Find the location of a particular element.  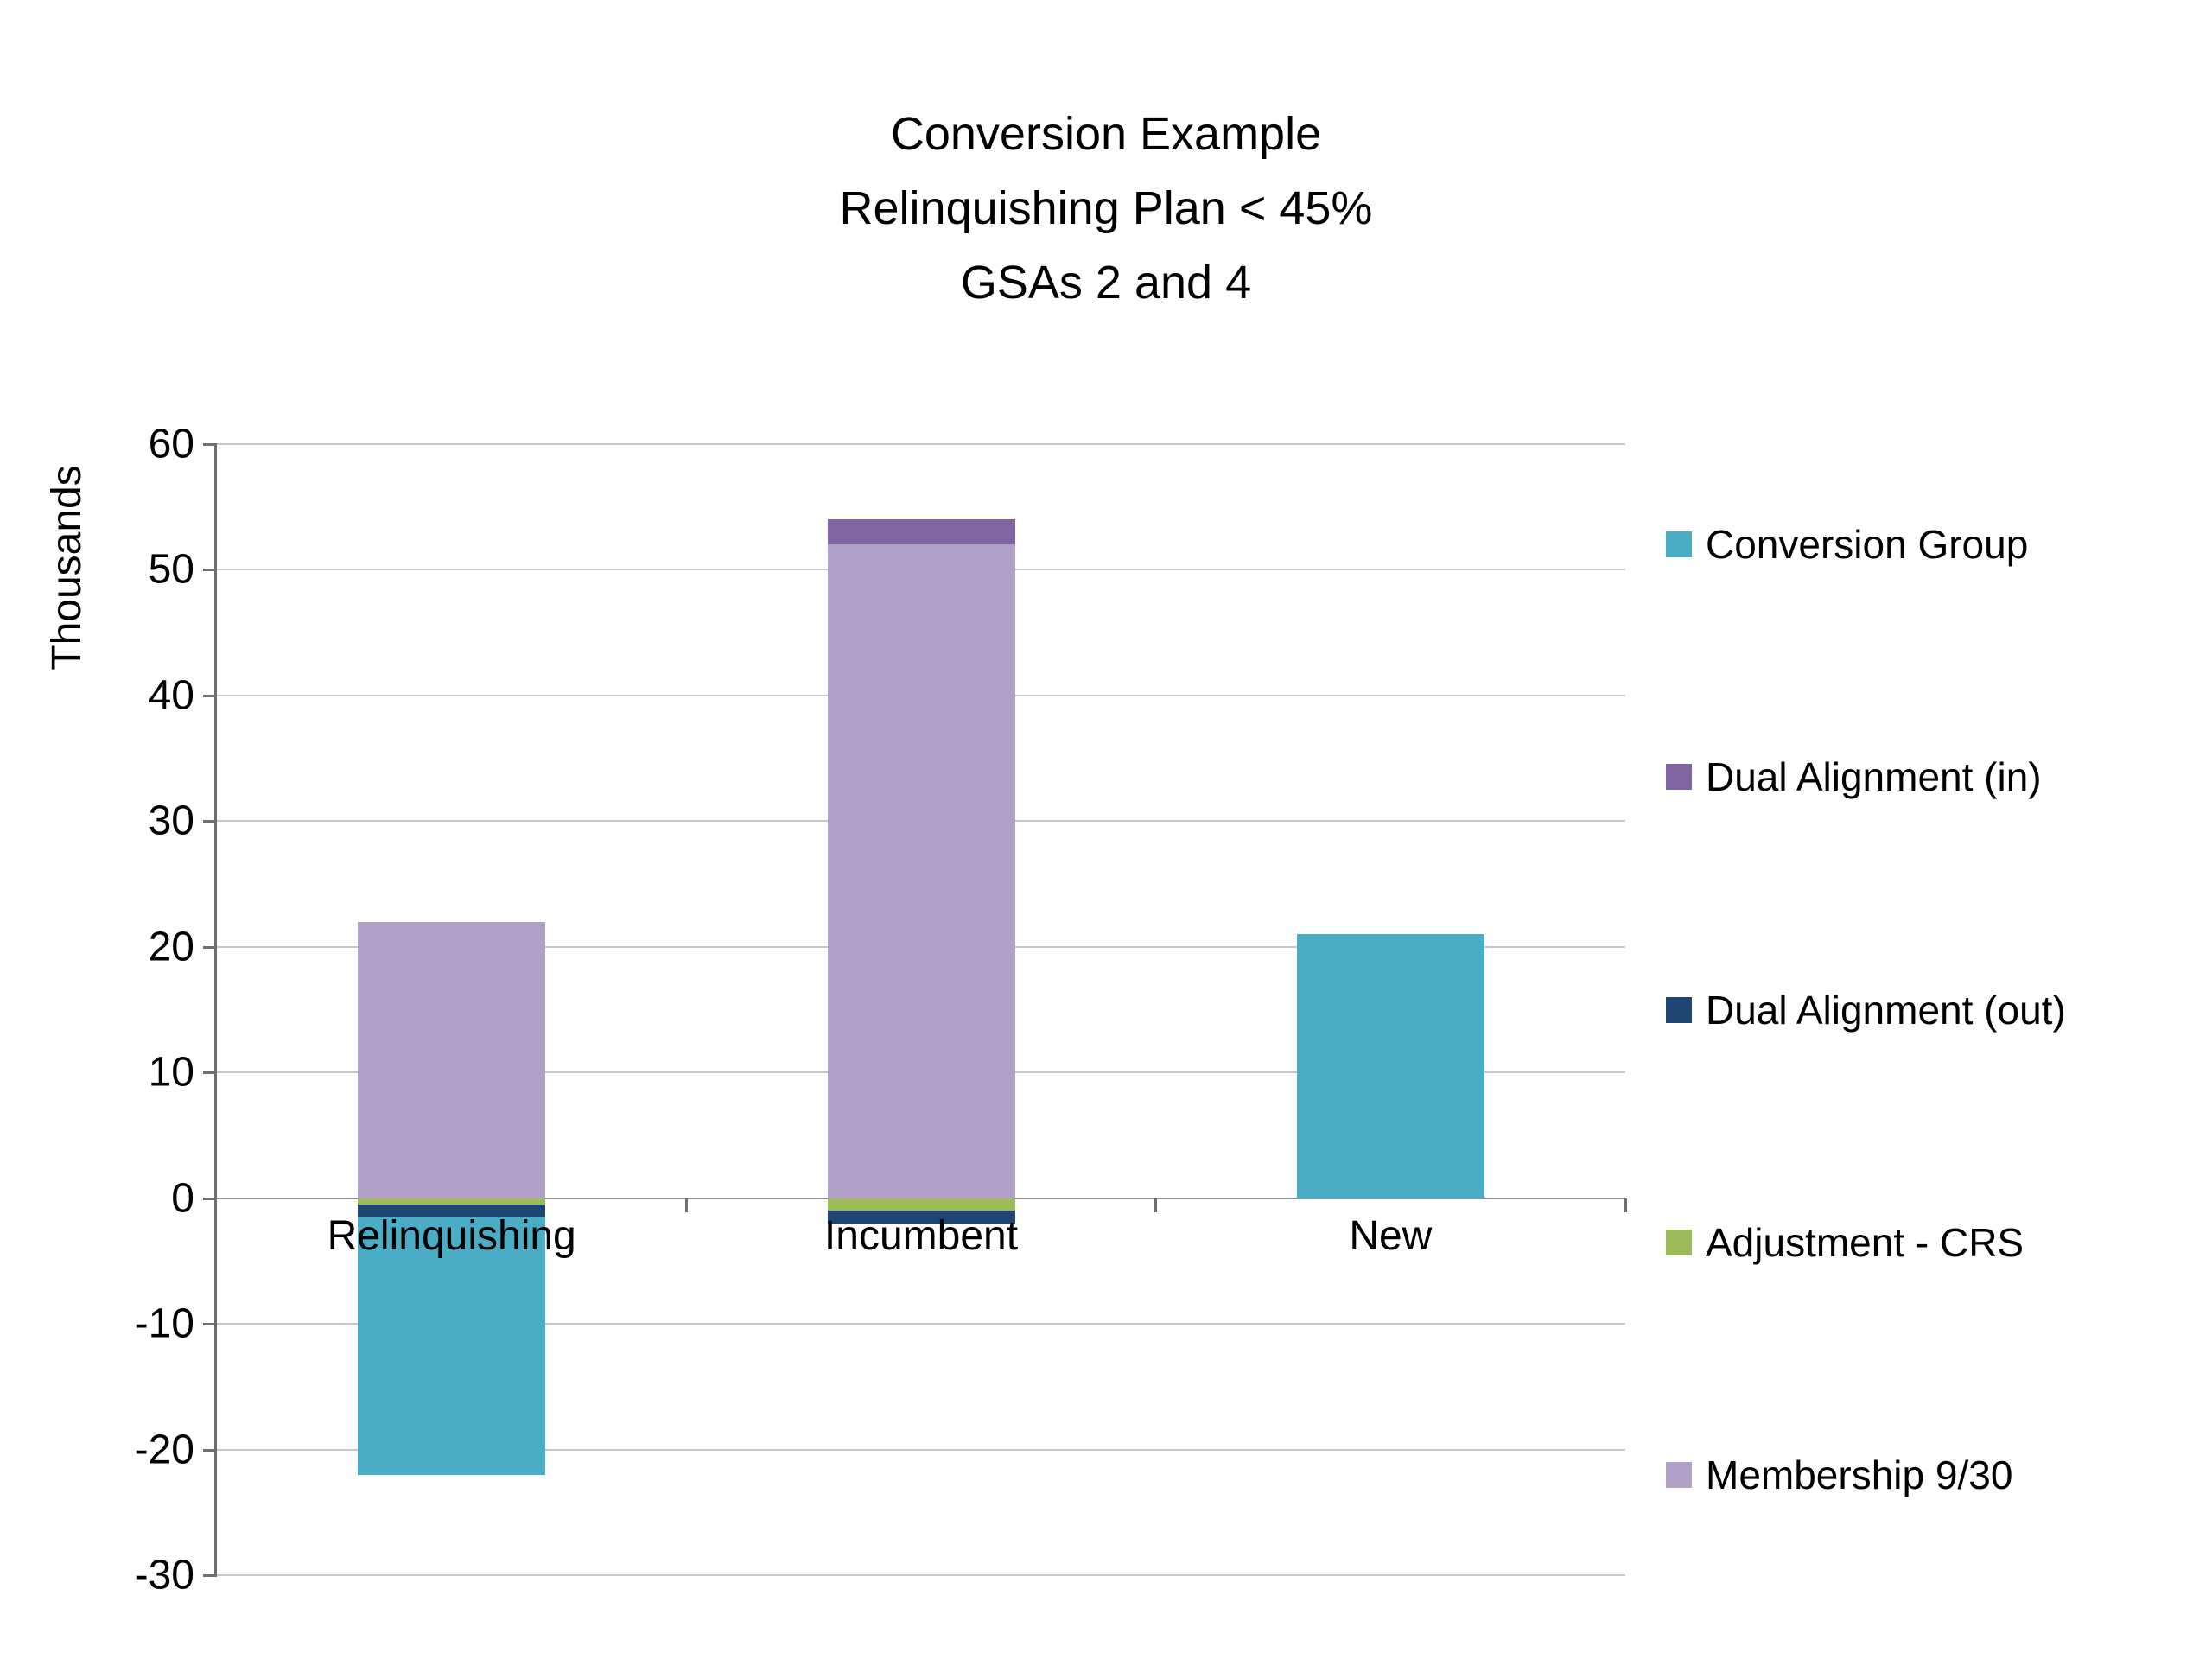

y-axis-label: 20 is located at coordinates (171, 947).